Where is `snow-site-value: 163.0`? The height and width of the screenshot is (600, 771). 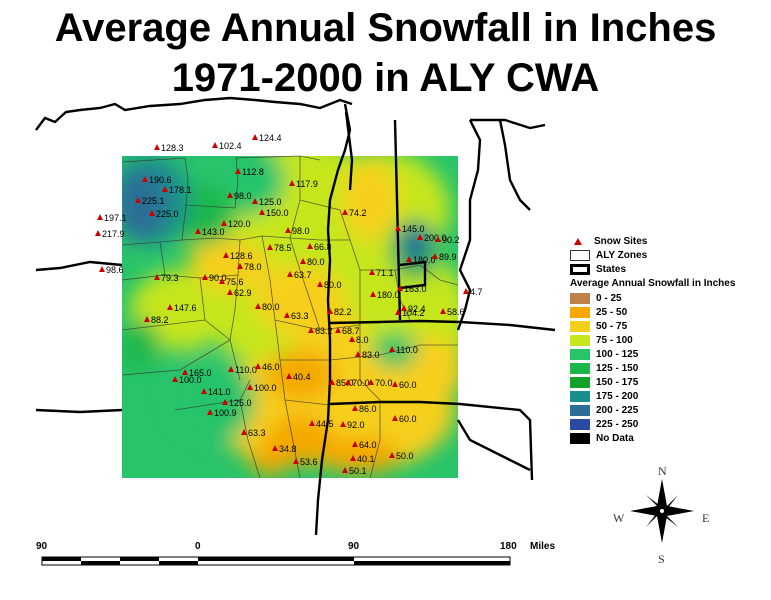 snow-site-value: 163.0 is located at coordinates (415, 289).